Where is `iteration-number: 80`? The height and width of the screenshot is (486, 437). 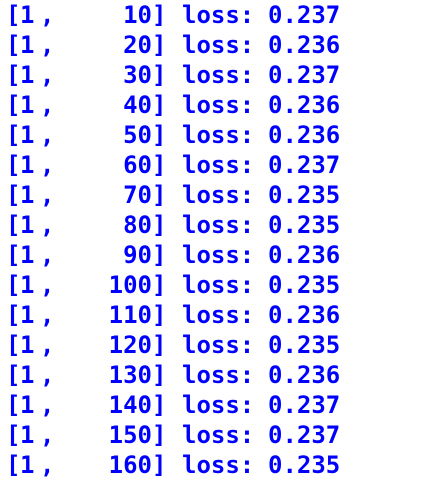 iteration-number: 80 is located at coordinates (137, 225).